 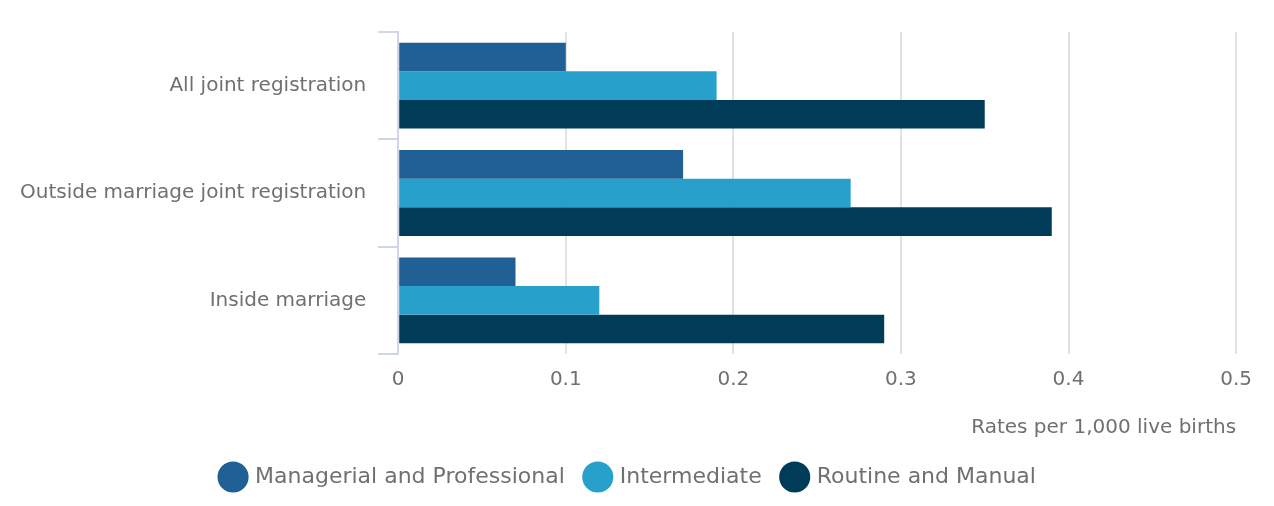 What do you see at coordinates (901, 378) in the screenshot?
I see `x-tick-label: 0.3` at bounding box center [901, 378].